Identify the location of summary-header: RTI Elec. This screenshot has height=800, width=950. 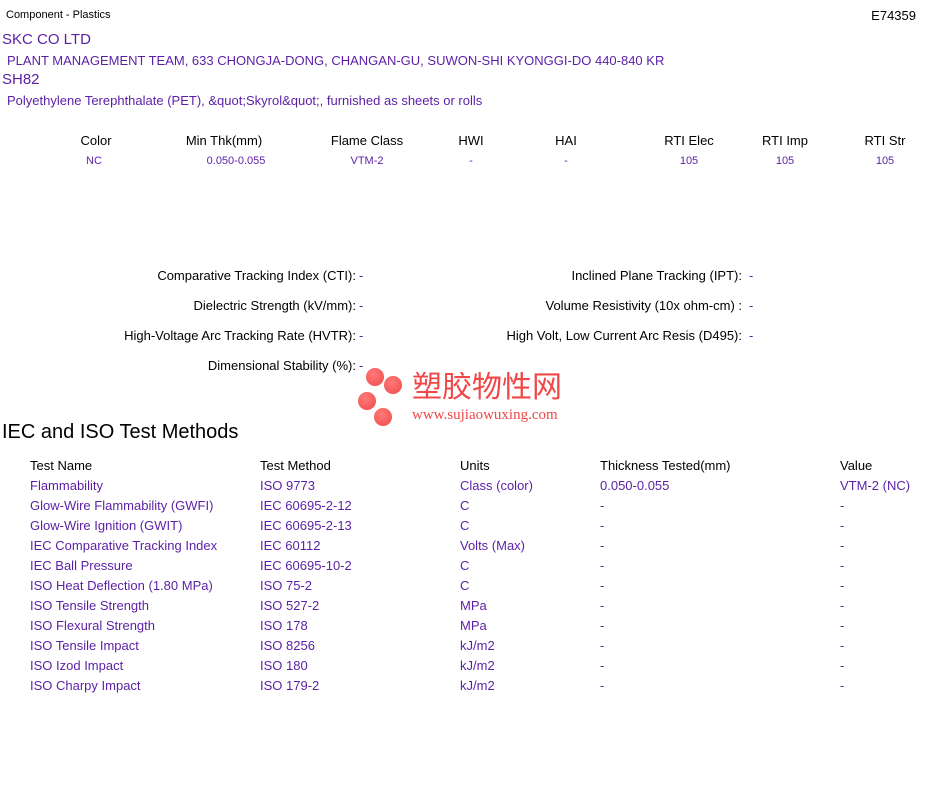
(689, 140).